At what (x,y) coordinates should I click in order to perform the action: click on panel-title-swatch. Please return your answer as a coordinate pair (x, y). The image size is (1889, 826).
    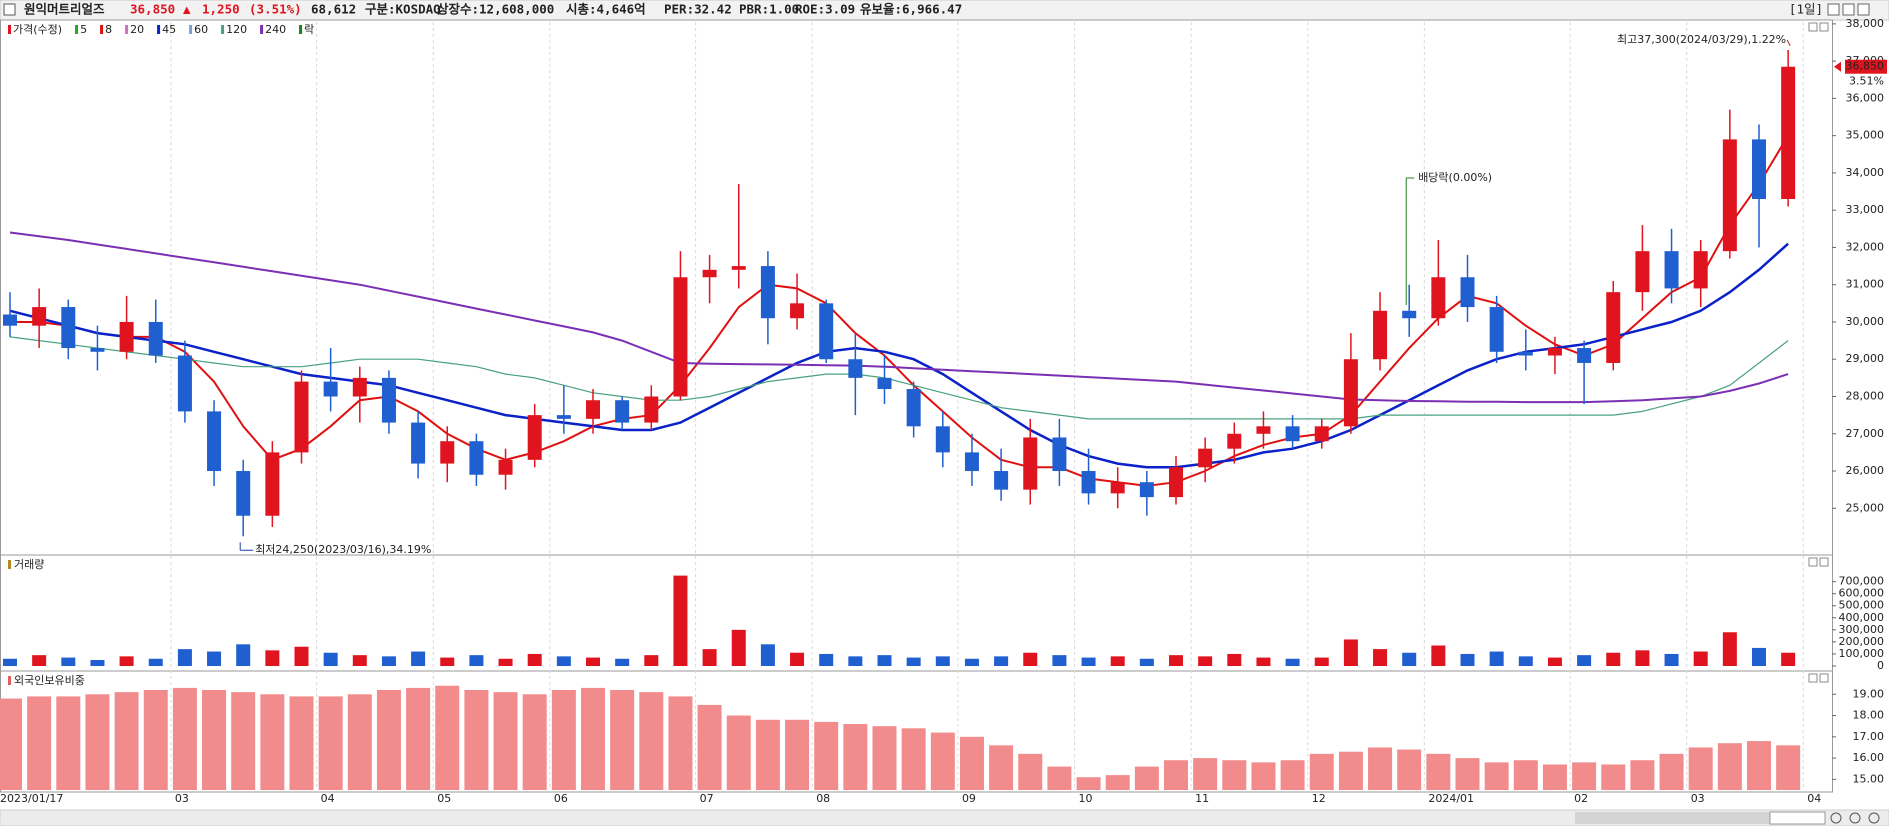
    Looking at the image, I should click on (9, 564).